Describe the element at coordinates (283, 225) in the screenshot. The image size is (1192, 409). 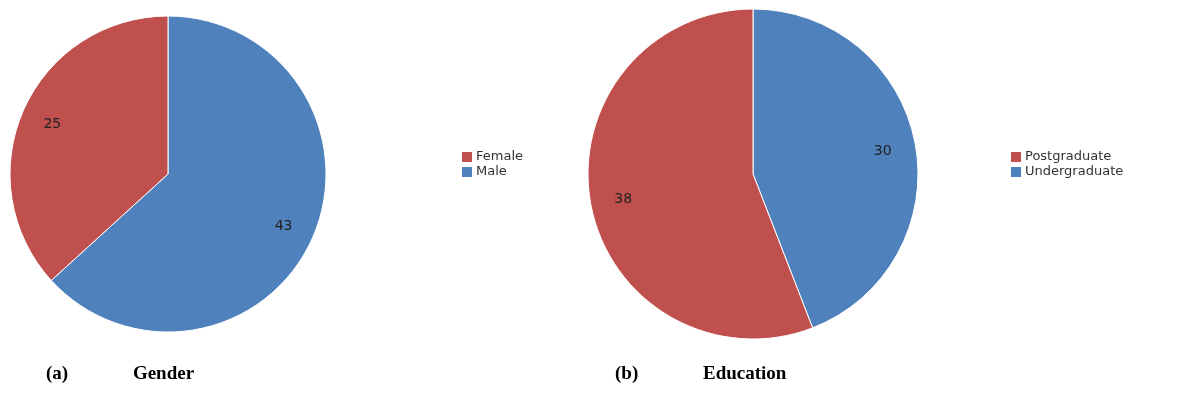
I see `data-label: 43` at that location.